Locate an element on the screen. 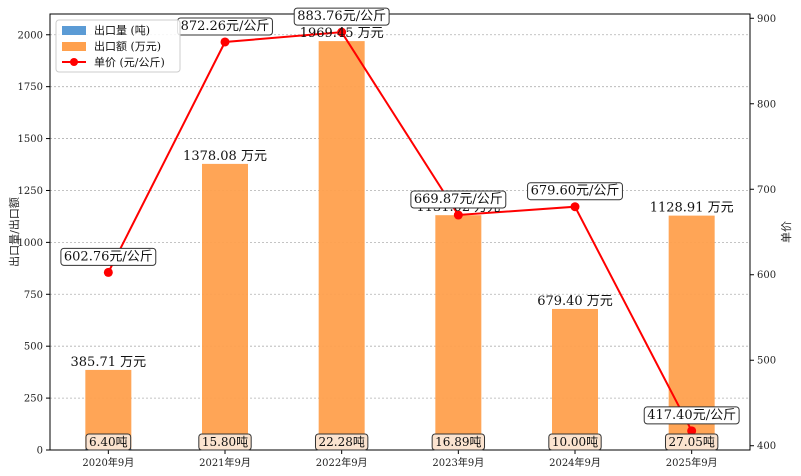 This screenshot has height=476, width=801. x-tick-label: 2023年9月 is located at coordinates (458, 462).